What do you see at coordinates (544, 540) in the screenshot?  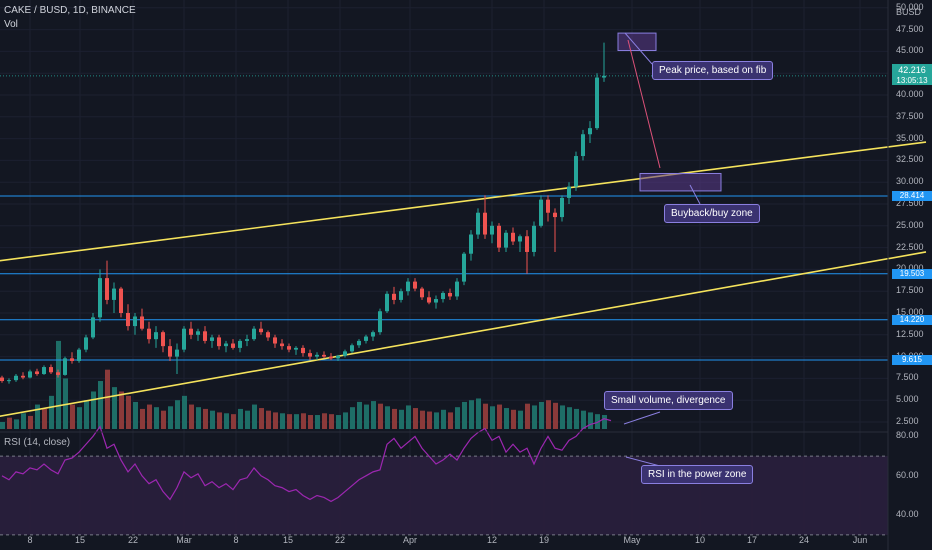 I see `time-tick-label: 19` at bounding box center [544, 540].